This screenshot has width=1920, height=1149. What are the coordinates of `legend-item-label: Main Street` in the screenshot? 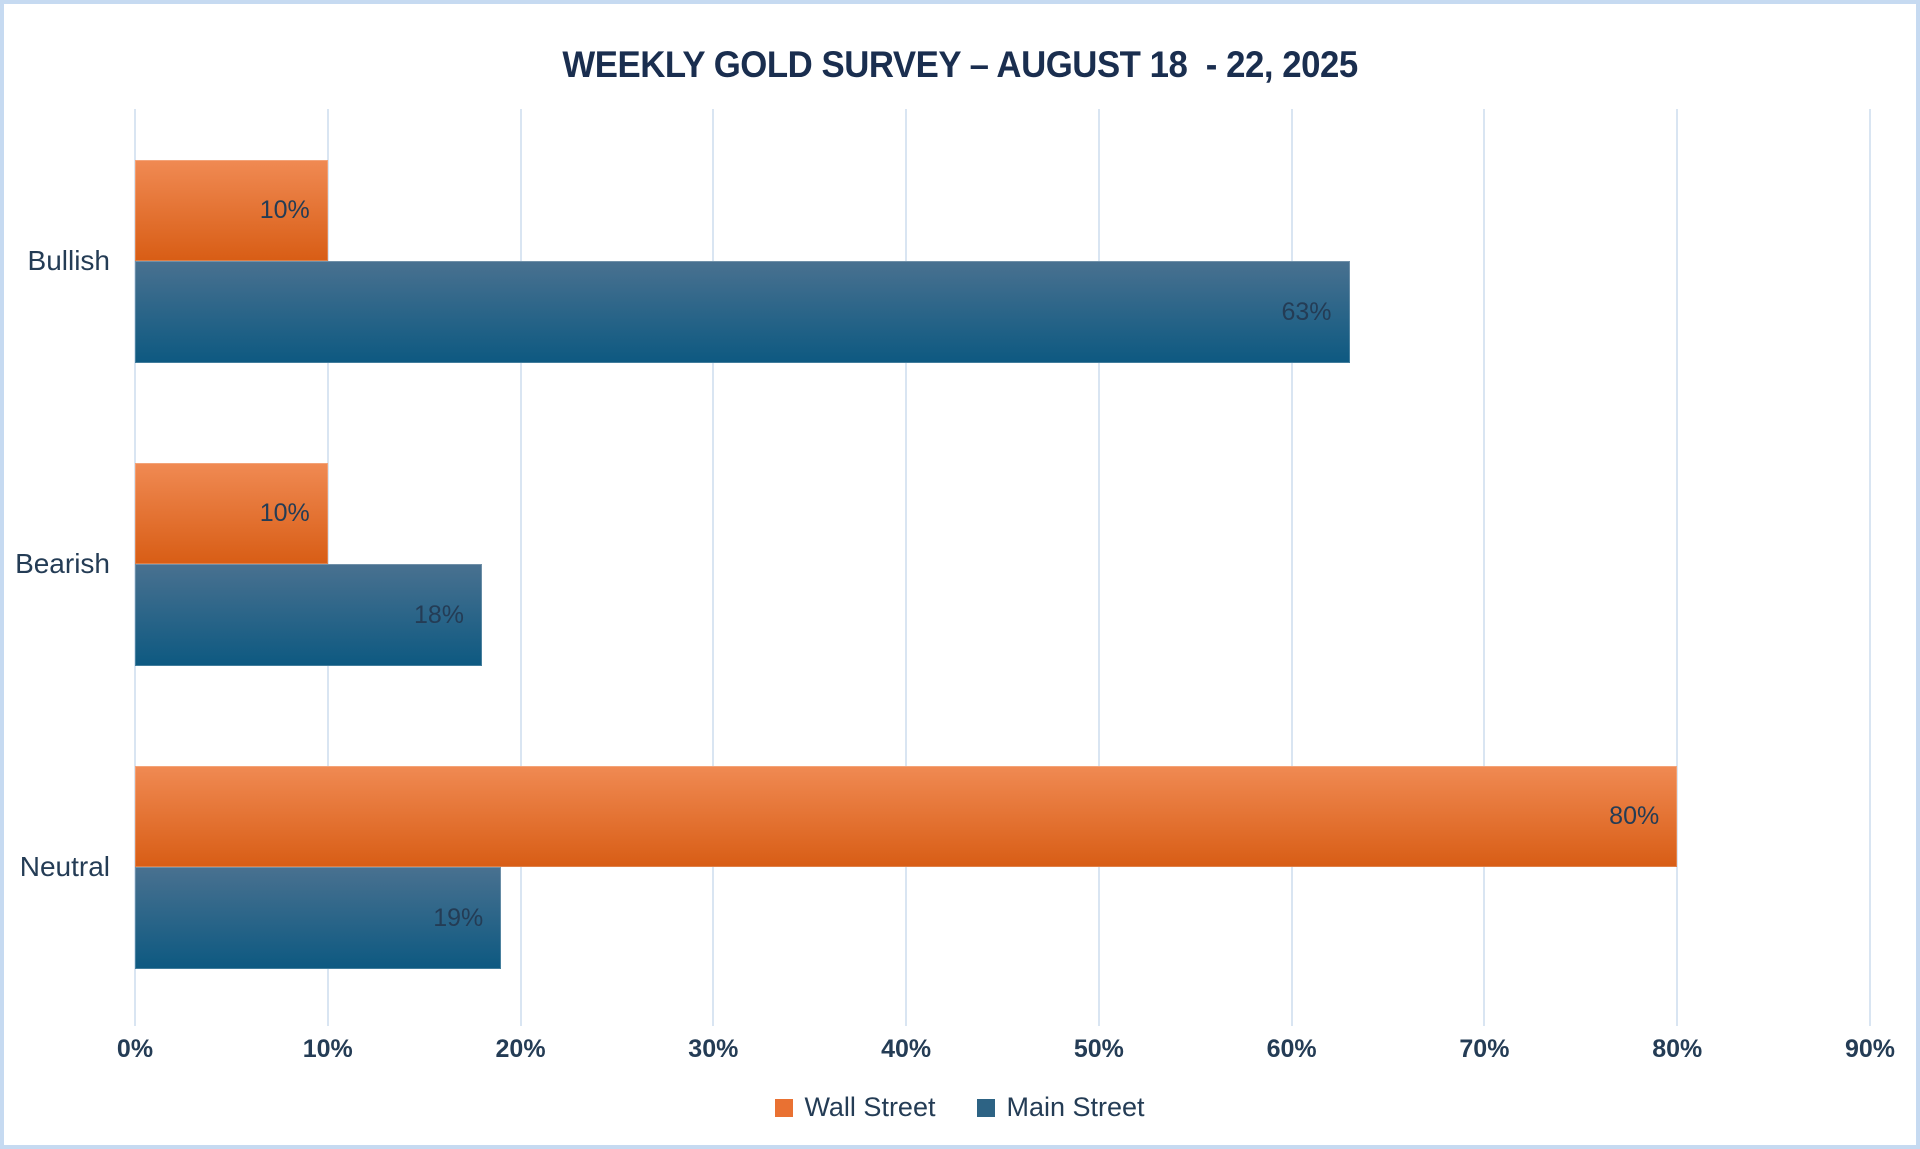 It's located at (1075, 1107).